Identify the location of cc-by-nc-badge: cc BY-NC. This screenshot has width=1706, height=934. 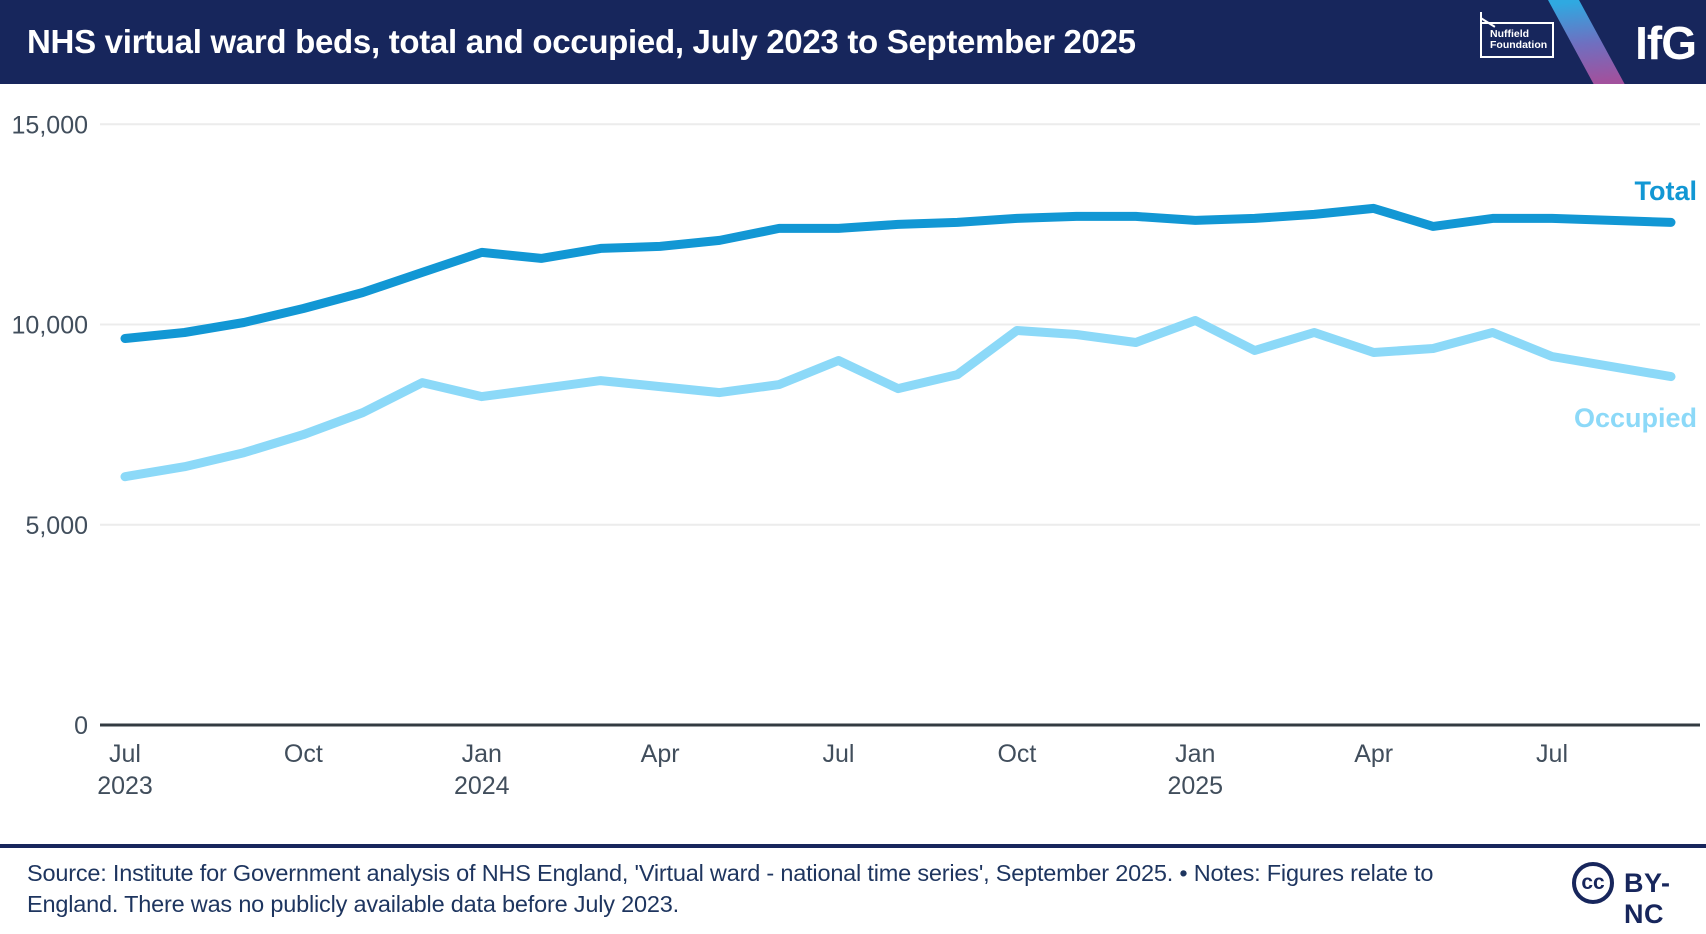
(1637, 895).